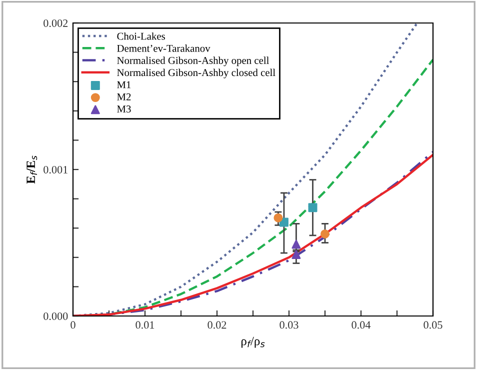  I want to click on legend-label: Dement’ev-Tarakanov, so click(163, 48).